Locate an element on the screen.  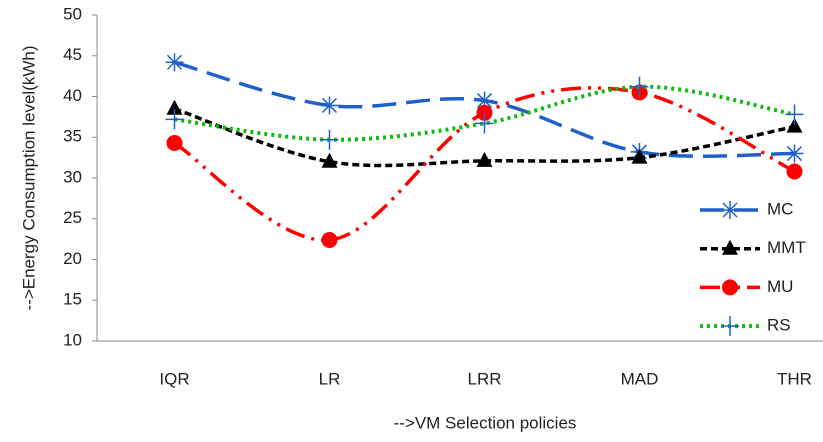
series-line is located at coordinates (484, 113).